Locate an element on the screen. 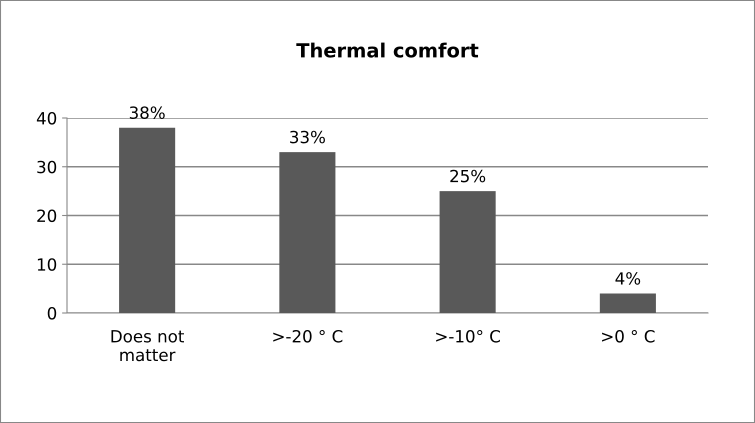 The width and height of the screenshot is (755, 423). data-label: 25% is located at coordinates (468, 176).